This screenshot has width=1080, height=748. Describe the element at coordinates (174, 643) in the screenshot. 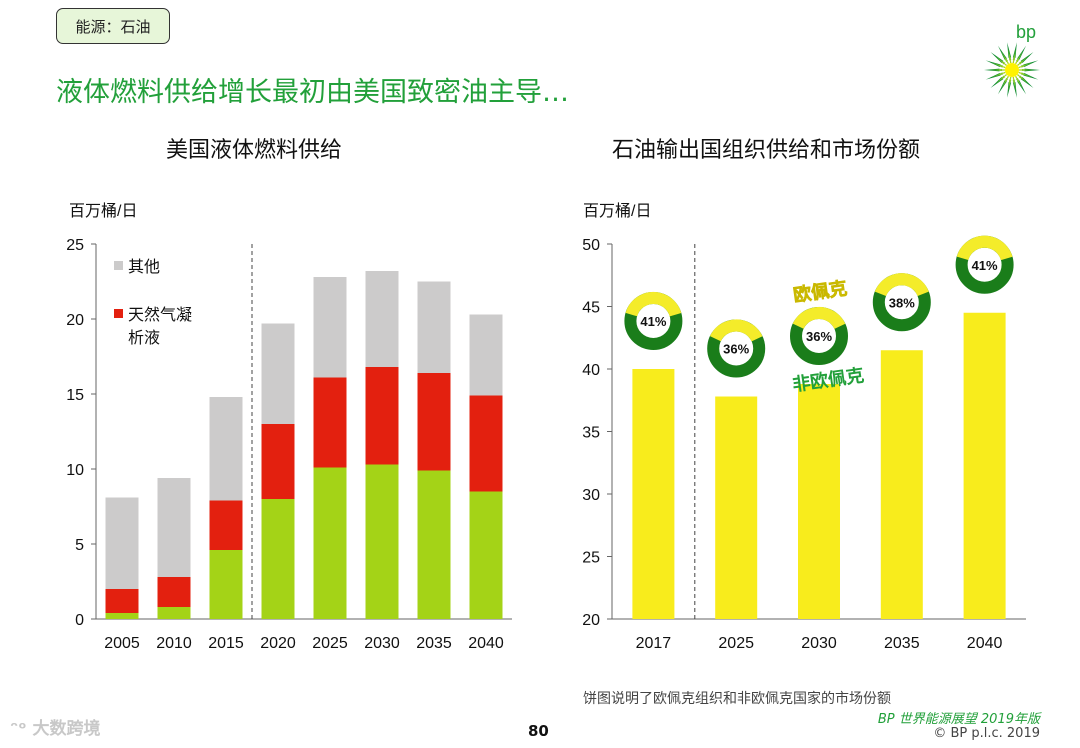

I see `x-tick-label: 2010` at that location.